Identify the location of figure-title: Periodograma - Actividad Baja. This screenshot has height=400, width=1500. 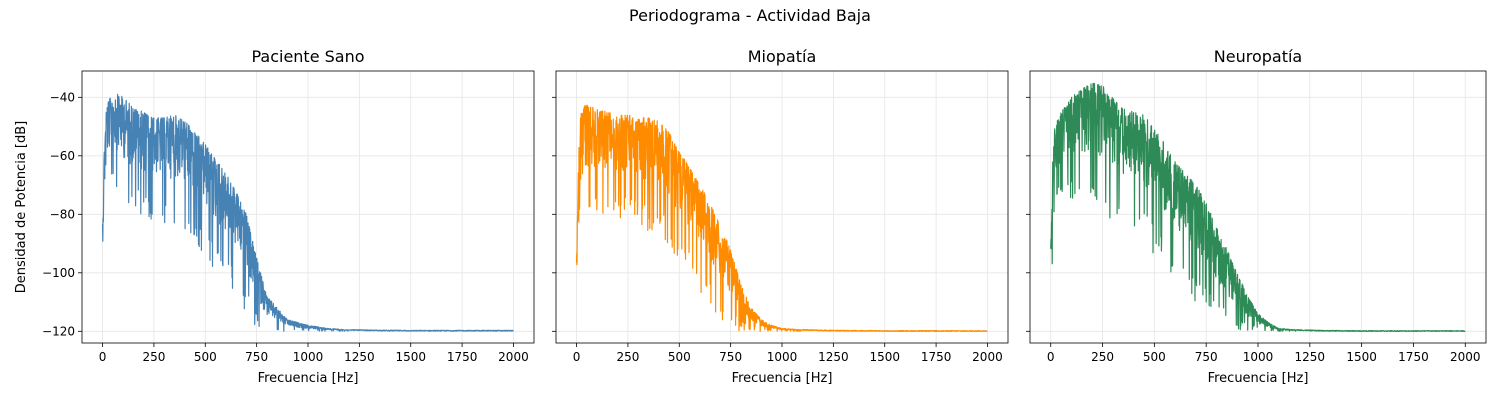
(750, 15).